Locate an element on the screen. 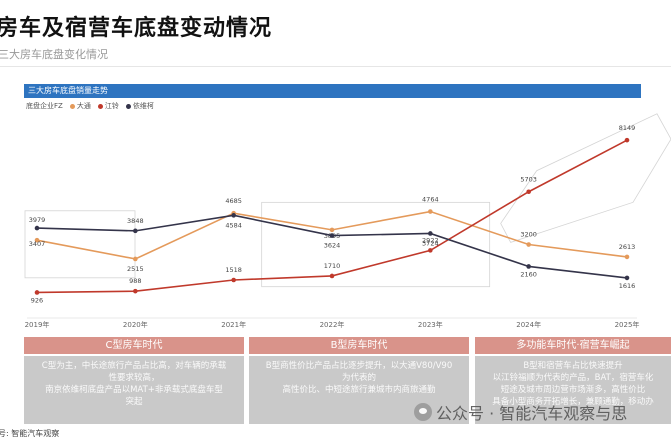  data-label: 1616 is located at coordinates (627, 286).